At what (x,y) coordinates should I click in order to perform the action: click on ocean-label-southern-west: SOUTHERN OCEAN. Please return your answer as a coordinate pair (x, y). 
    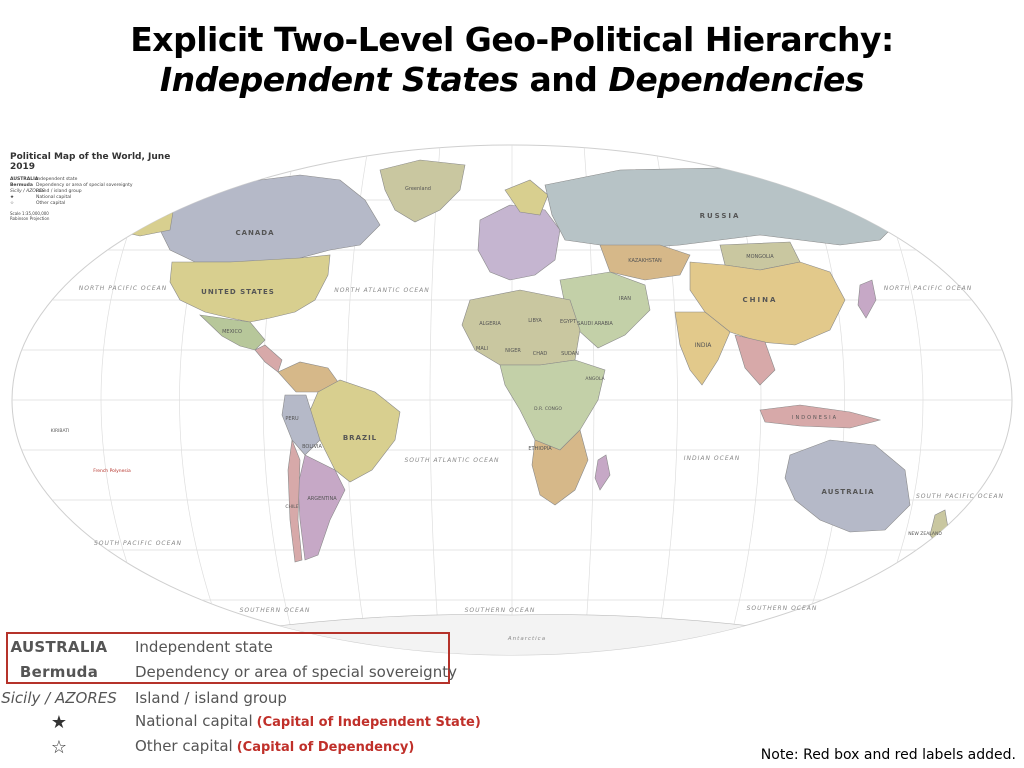
    Looking at the image, I should click on (275, 610).